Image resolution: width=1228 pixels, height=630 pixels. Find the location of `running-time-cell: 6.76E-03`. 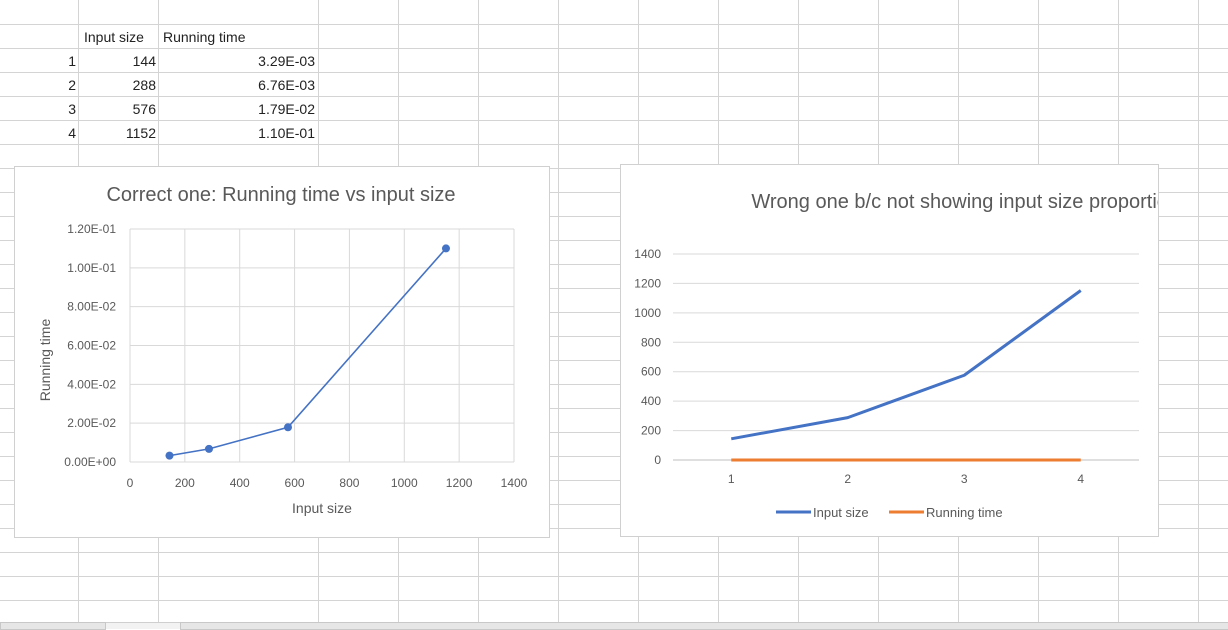

running-time-cell: 6.76E-03 is located at coordinates (237, 85).